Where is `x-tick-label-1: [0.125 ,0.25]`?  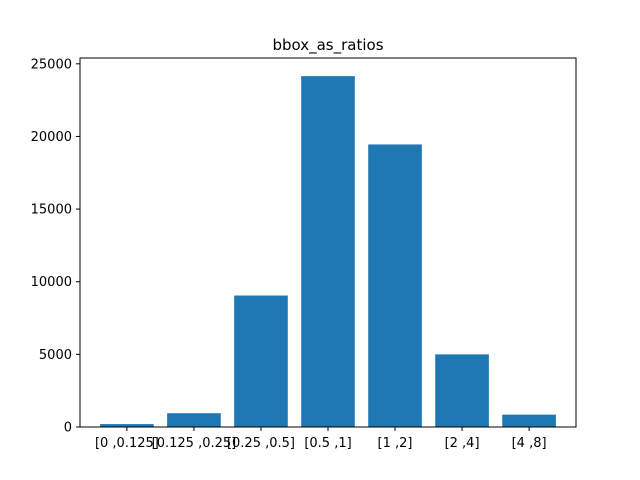
x-tick-label-1: [0.125 ,0.25] is located at coordinates (194, 443).